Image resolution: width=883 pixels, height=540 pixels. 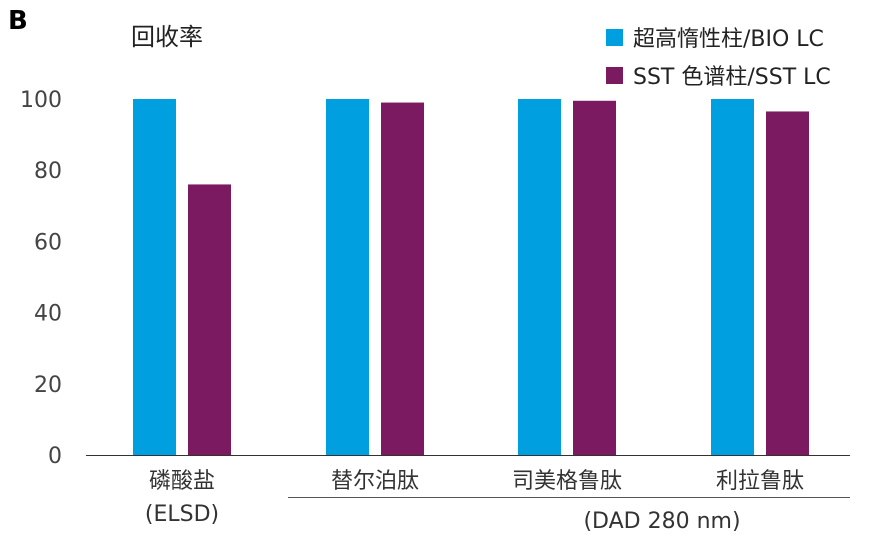 What do you see at coordinates (182, 514) in the screenshot?
I see `x-tick-sublabel-0: (ELSD)` at bounding box center [182, 514].